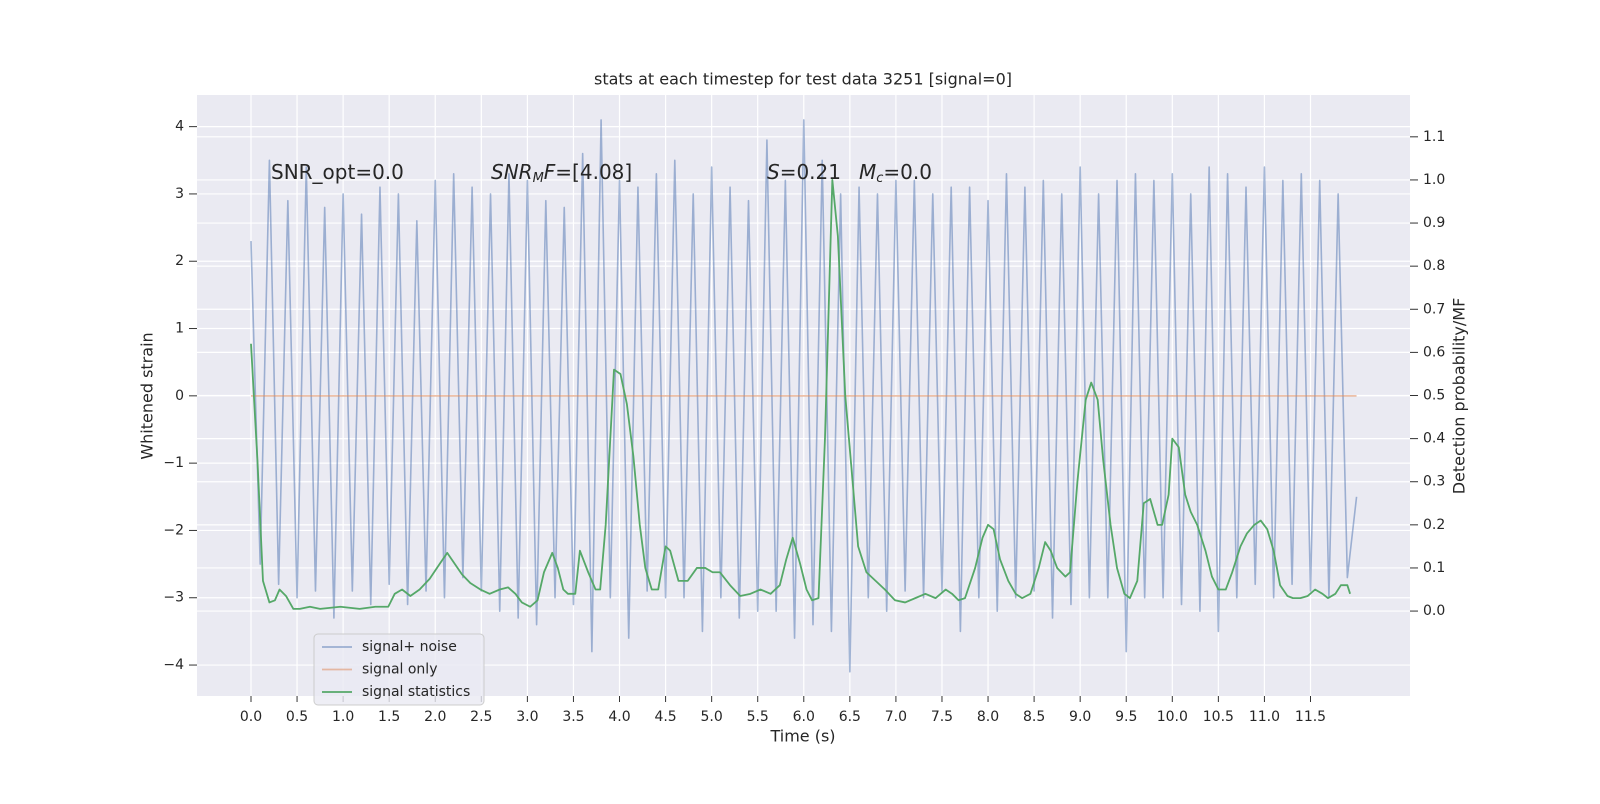 Image resolution: width=1600 pixels, height=804 pixels. Describe the element at coordinates (416, 692) in the screenshot. I see `legend-label: signal statistics` at that location.